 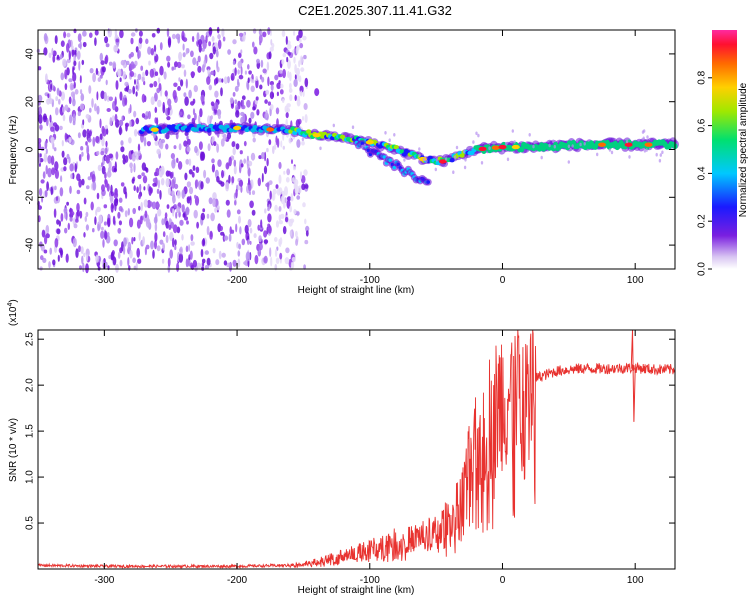 I want to click on y-tick-label: 1.5, so click(x=30, y=431).